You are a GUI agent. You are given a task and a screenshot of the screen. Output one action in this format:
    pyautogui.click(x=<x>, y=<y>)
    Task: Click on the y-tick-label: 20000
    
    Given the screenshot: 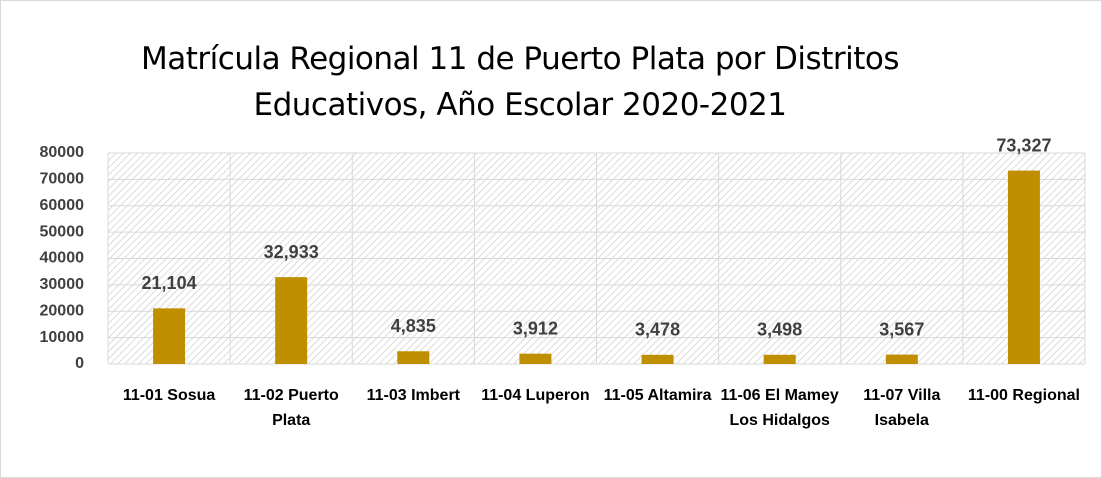 What is the action you would take?
    pyautogui.click(x=62, y=310)
    